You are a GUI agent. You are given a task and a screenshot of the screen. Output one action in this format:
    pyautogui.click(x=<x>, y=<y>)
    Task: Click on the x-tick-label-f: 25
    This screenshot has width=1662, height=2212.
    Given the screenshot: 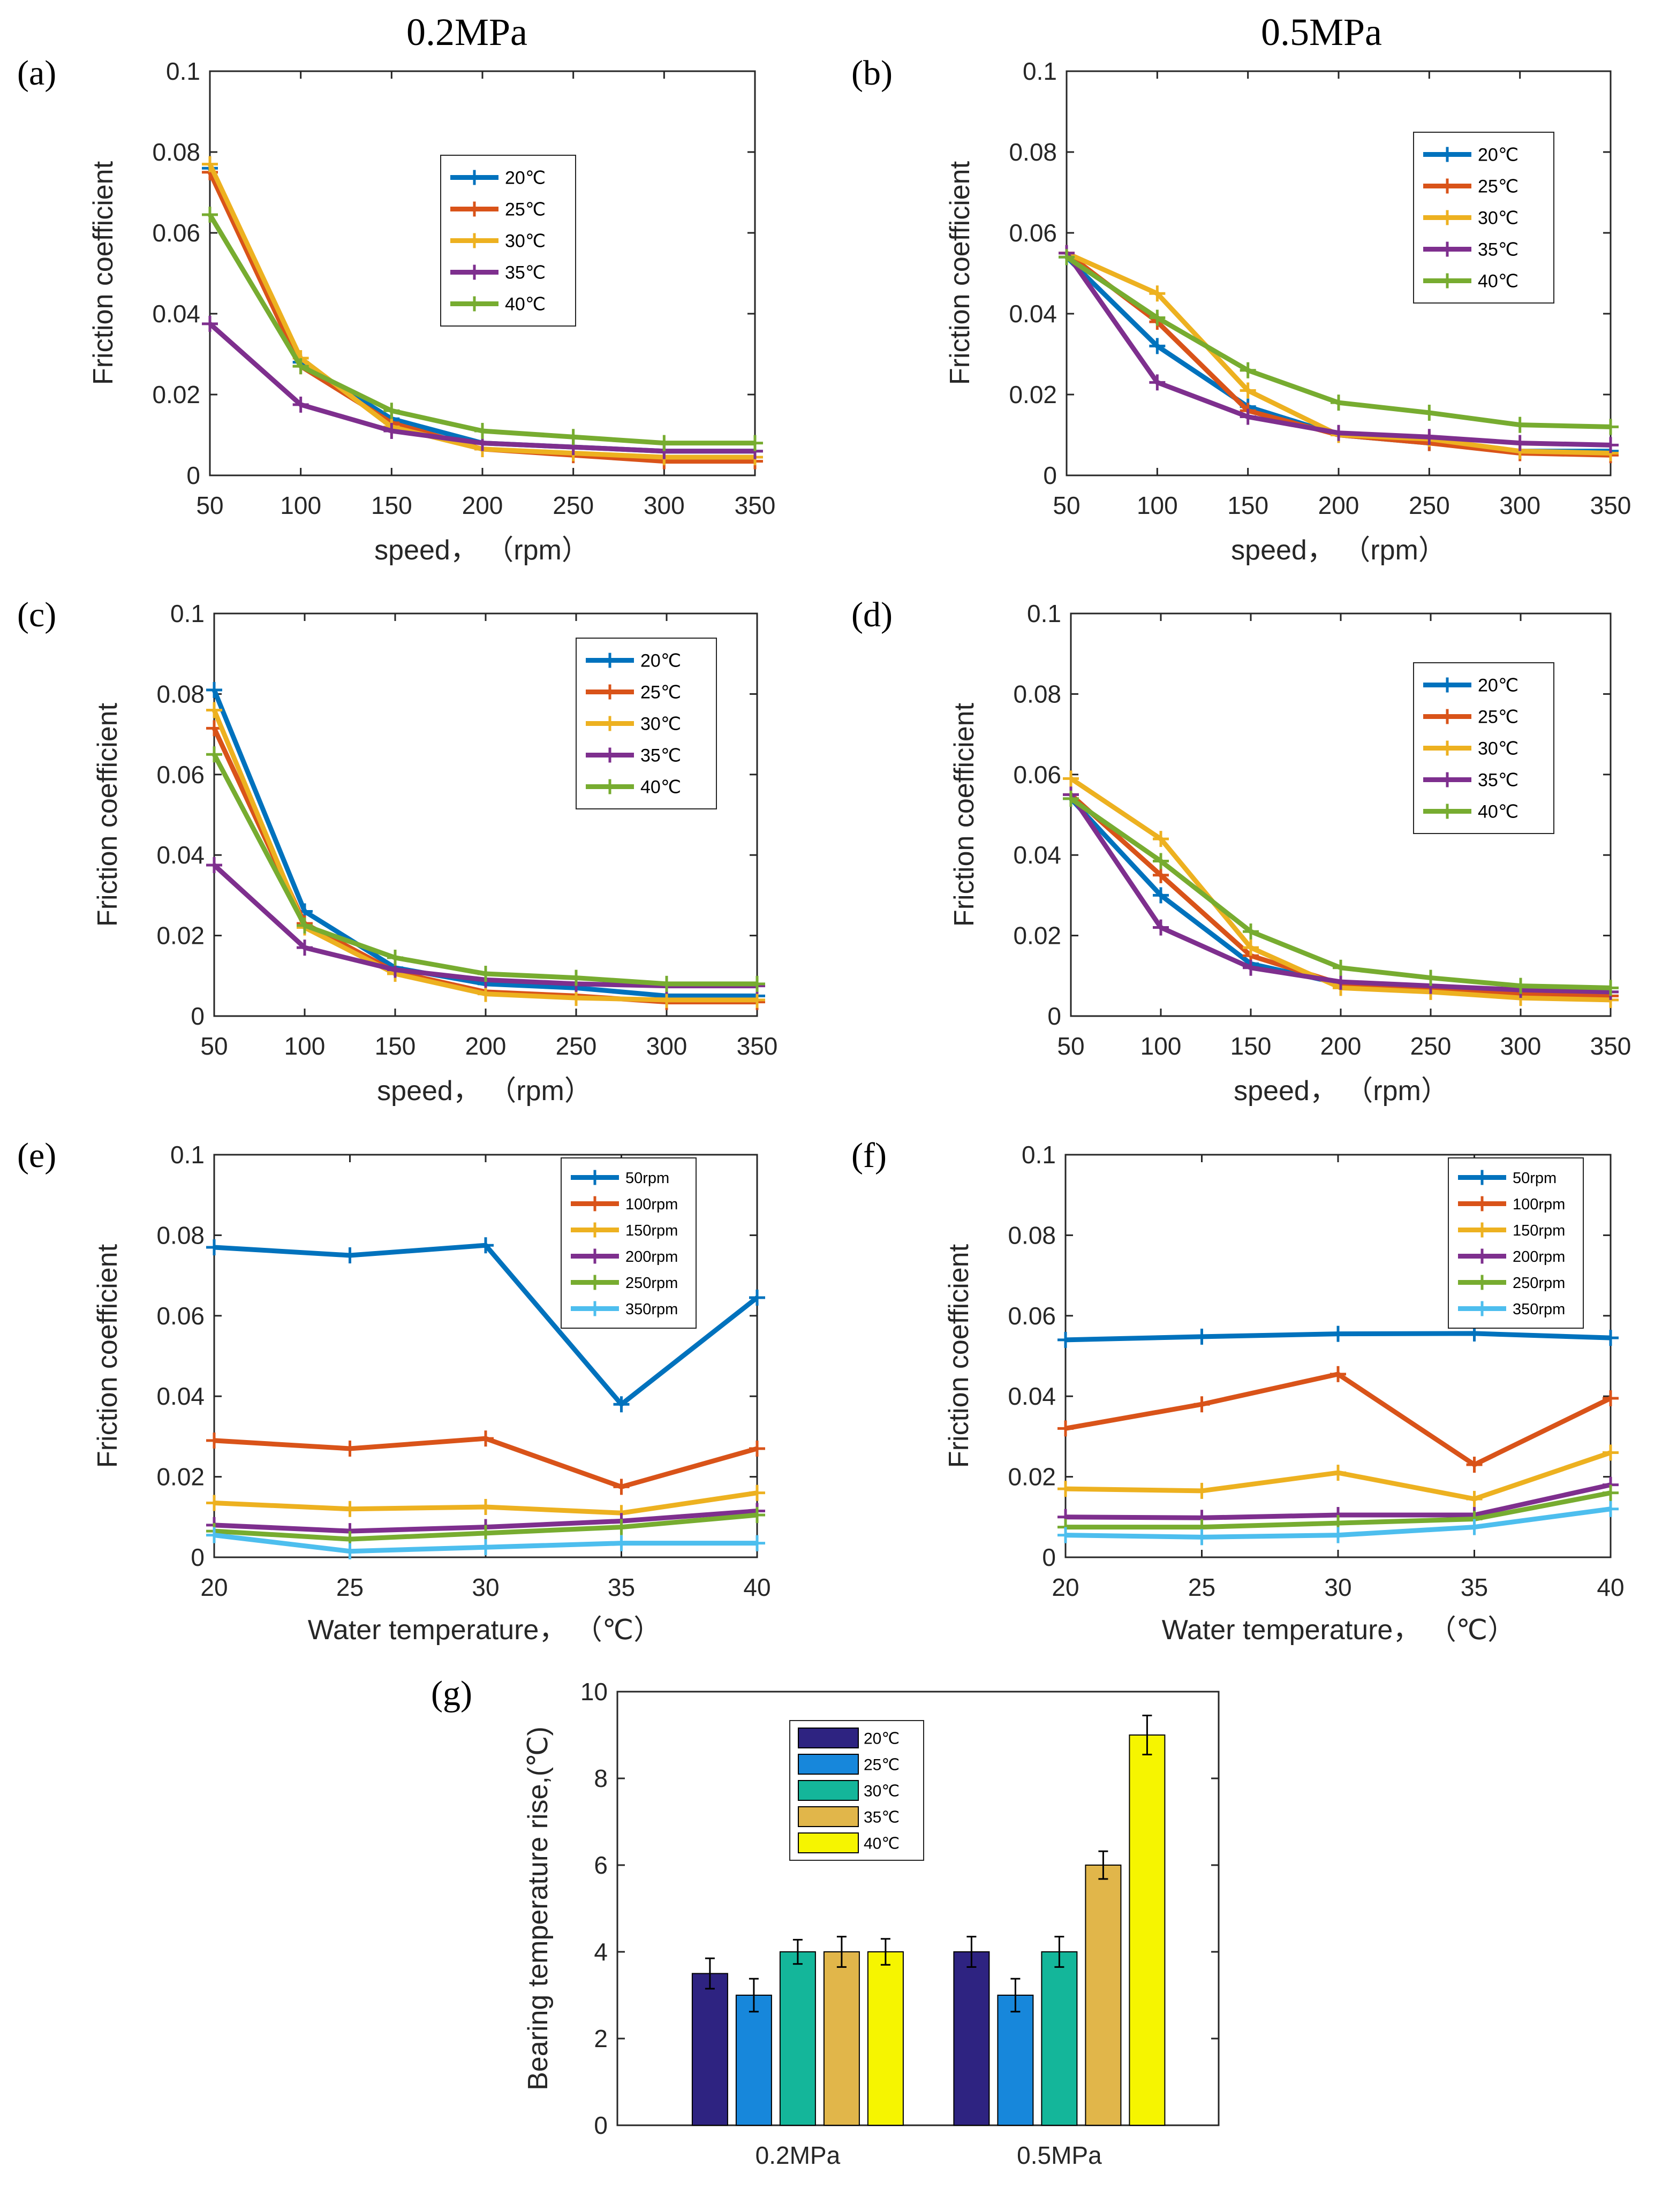 What is the action you would take?
    pyautogui.click(x=1201, y=1587)
    